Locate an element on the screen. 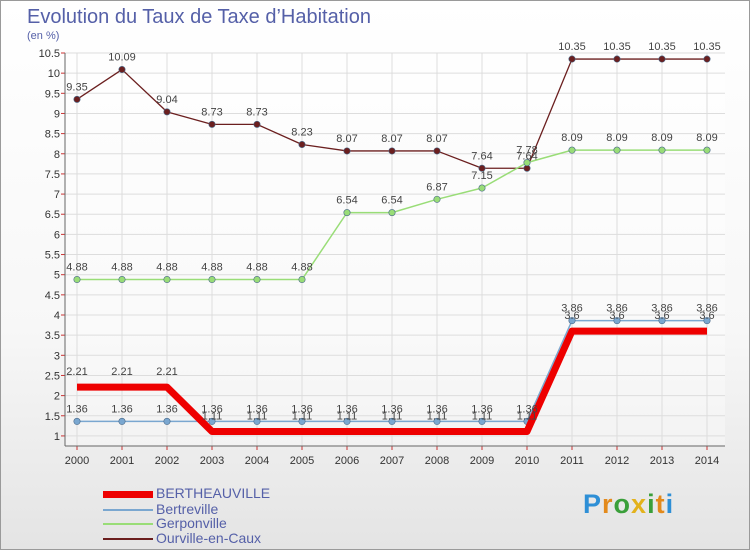 The image size is (750, 550). y-tick-label: 10.5 is located at coordinates (49, 54).